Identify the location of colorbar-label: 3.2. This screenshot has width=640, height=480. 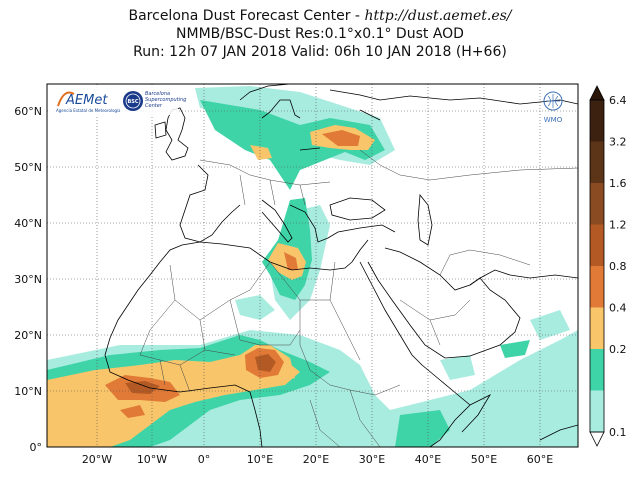
(618, 142).